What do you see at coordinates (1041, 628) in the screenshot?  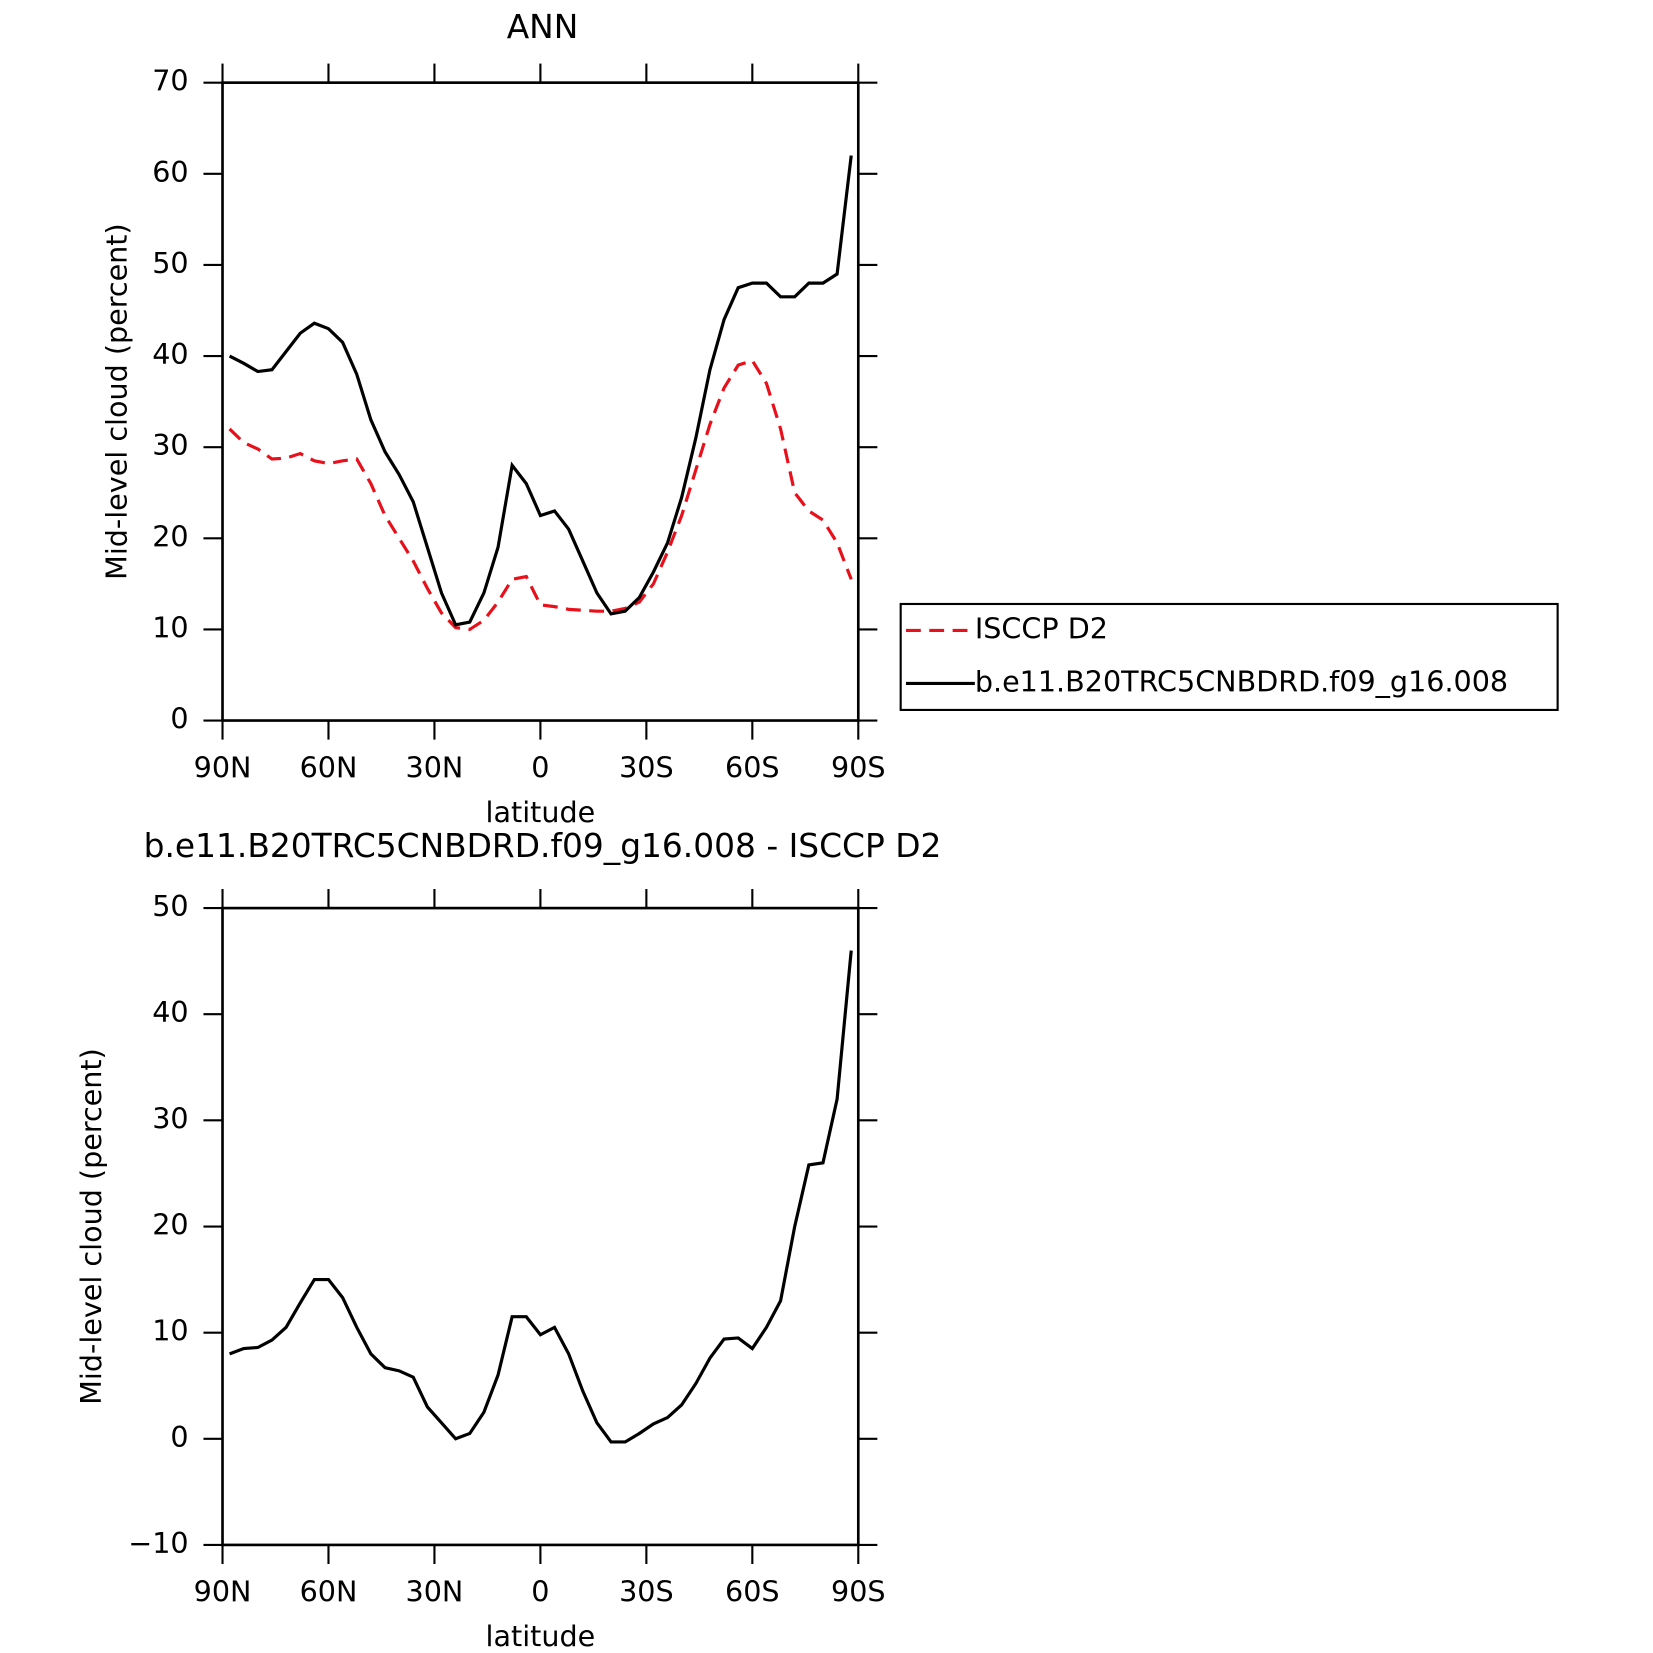 I see `legend-label: ISCCP D2` at bounding box center [1041, 628].